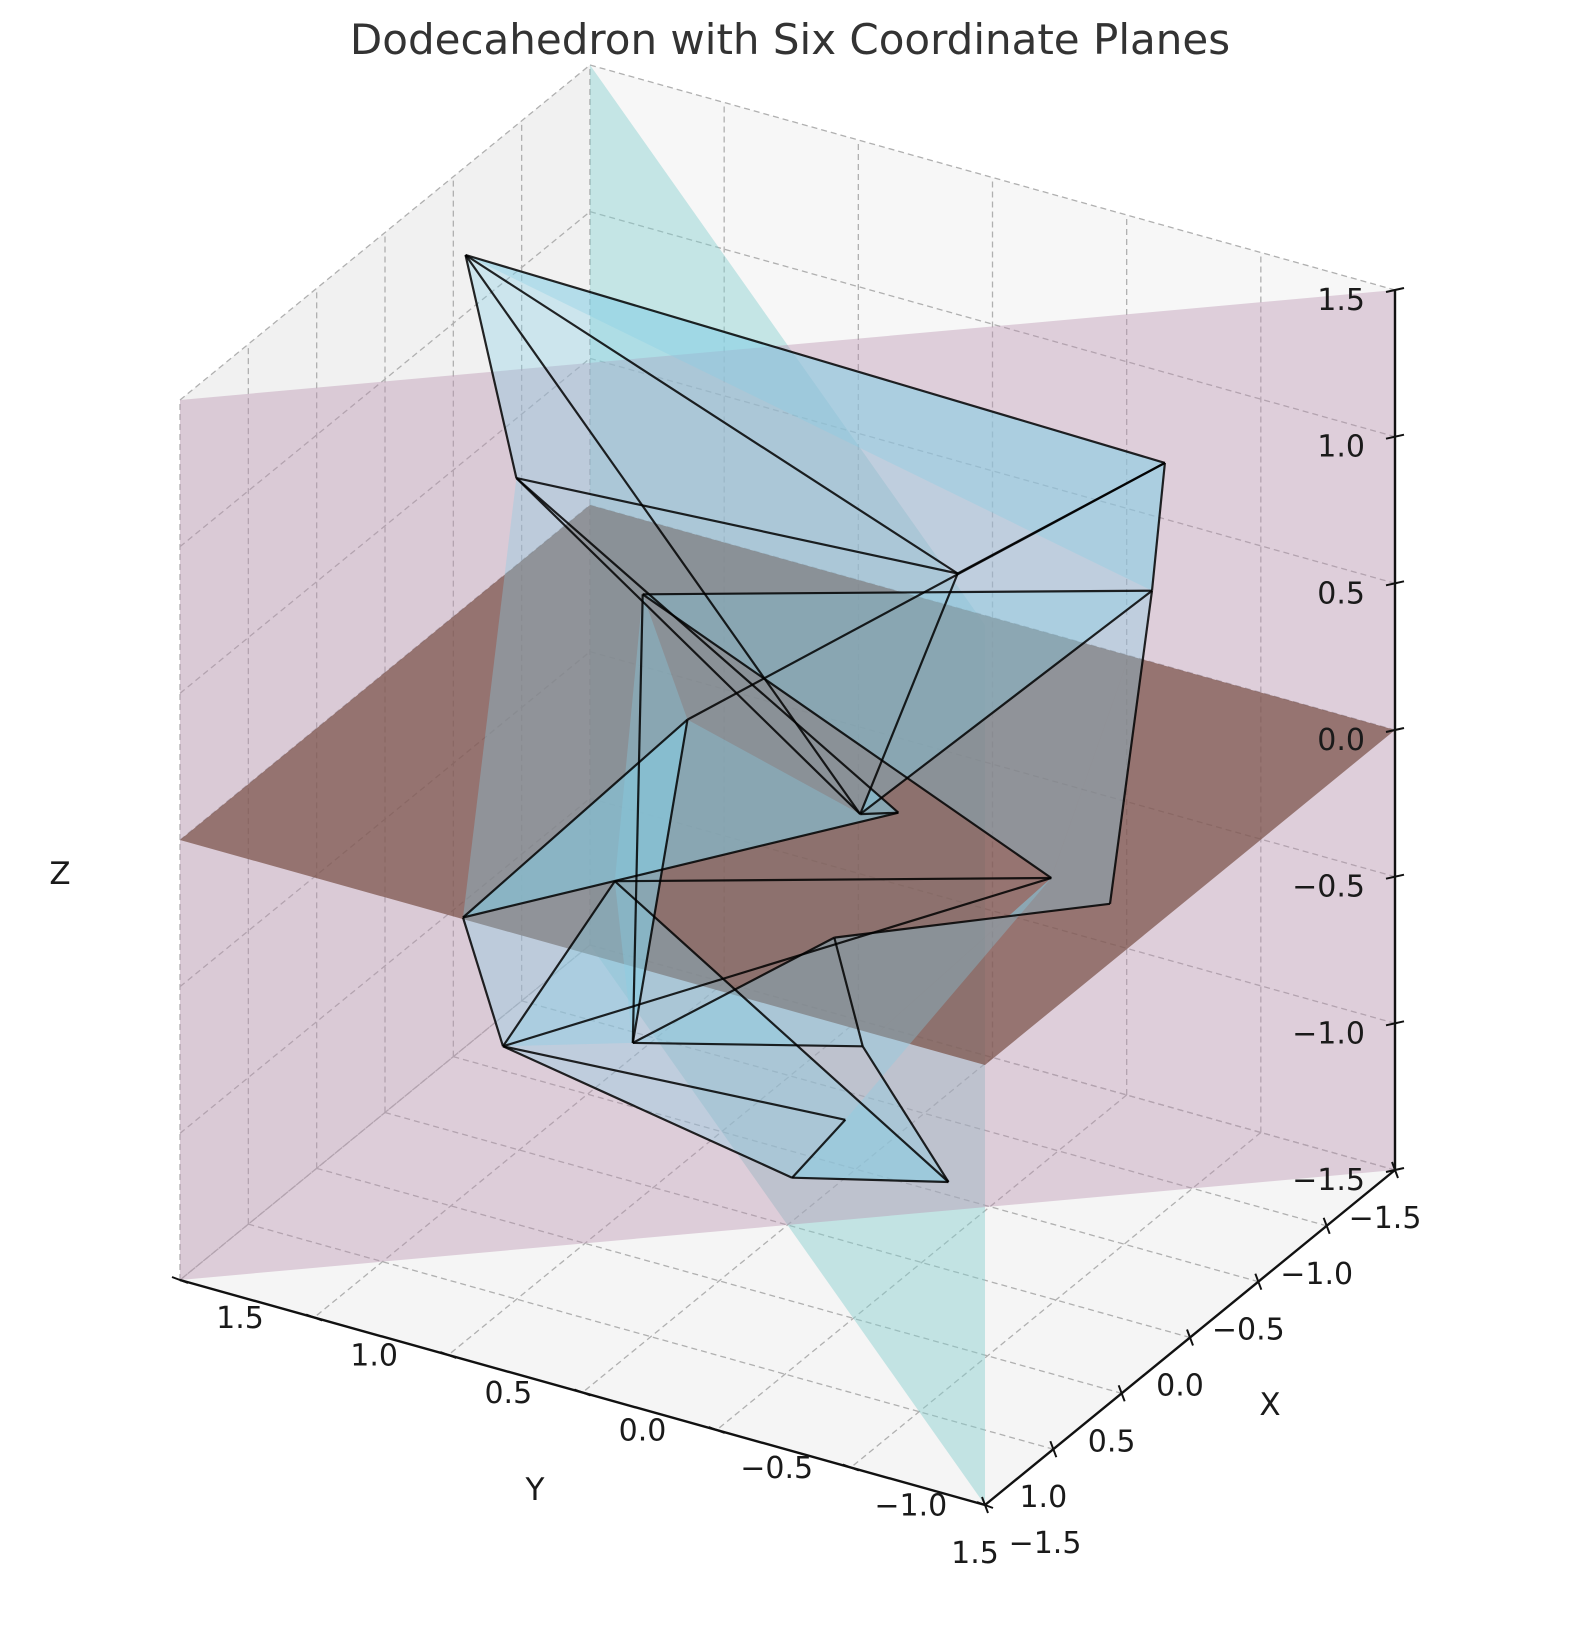 Image resolution: width=1580 pixels, height=1630 pixels. Describe the element at coordinates (1341, 593) in the screenshot. I see `z-tick-label: 0.5` at that location.